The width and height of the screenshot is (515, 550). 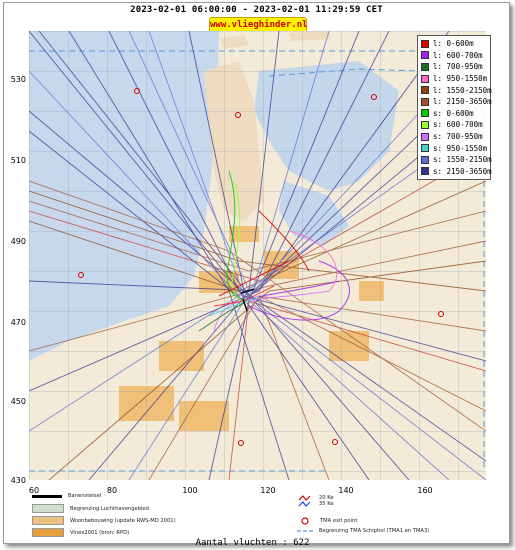 I want to click on legend-label: l: 950-1550m, so click(x=460, y=79).